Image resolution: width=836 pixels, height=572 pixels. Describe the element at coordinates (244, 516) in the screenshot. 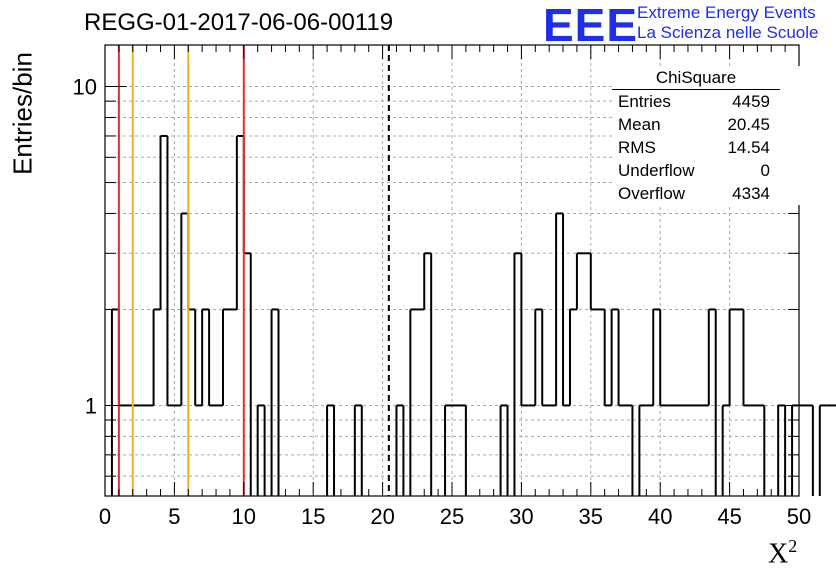

I see `x-tick-label: 10` at that location.